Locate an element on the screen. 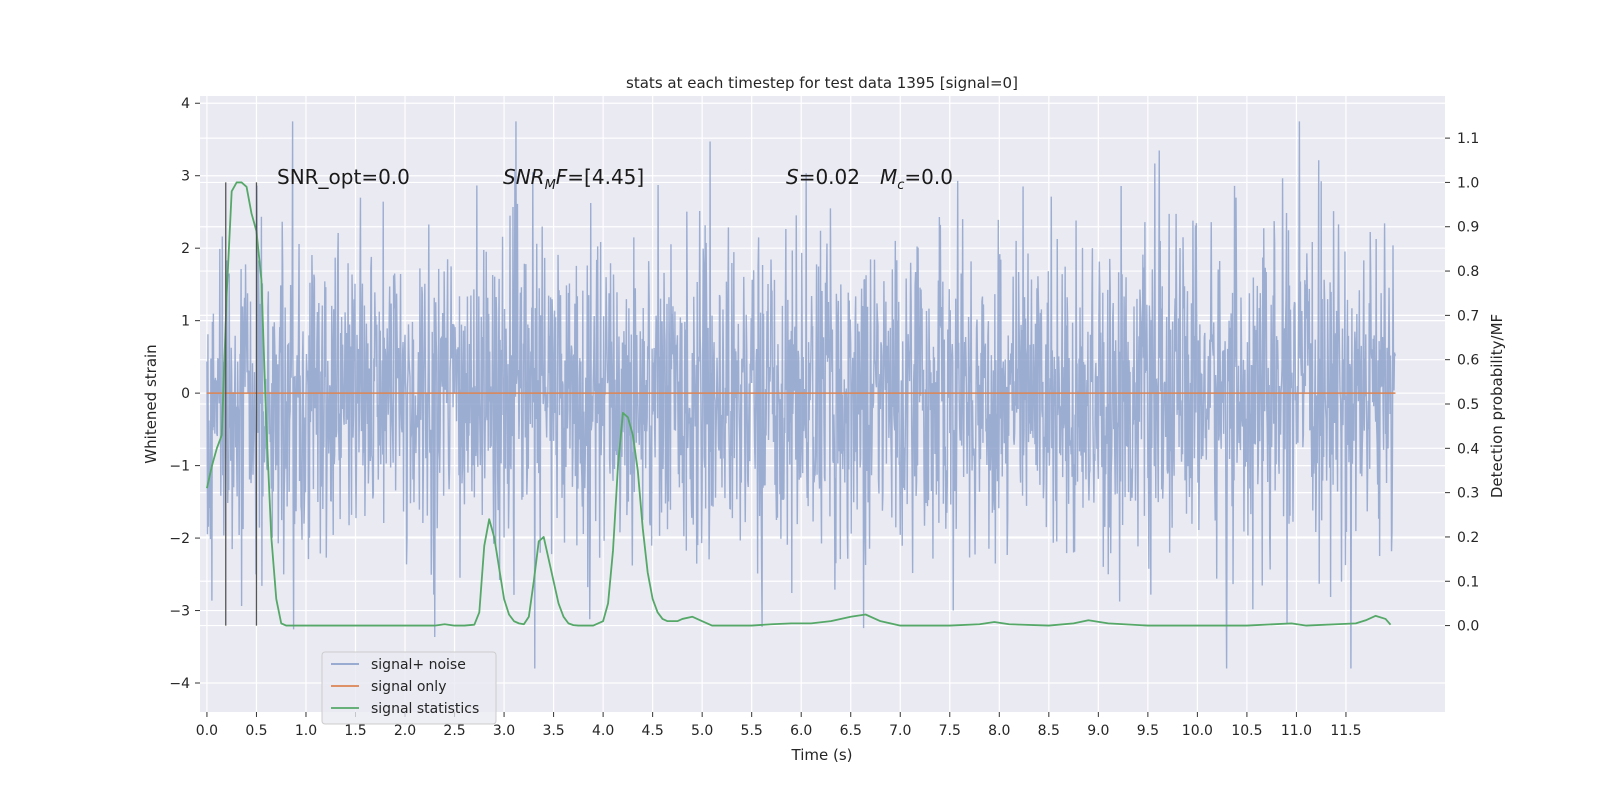 This screenshot has width=1600, height=800. legend-label-signal-noise: signal+ noise is located at coordinates (418, 665).